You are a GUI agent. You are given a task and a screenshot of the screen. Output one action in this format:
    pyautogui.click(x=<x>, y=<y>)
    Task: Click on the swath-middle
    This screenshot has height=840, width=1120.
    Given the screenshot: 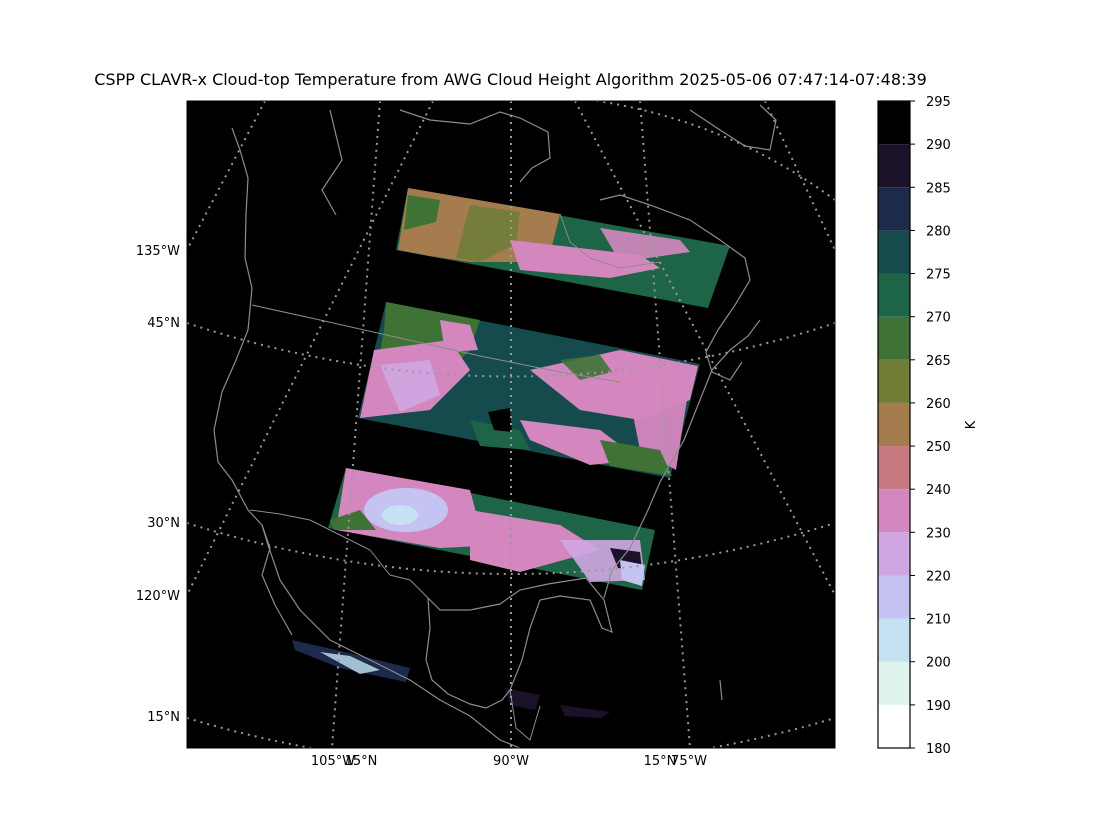 What is the action you would take?
    pyautogui.click(x=529, y=390)
    